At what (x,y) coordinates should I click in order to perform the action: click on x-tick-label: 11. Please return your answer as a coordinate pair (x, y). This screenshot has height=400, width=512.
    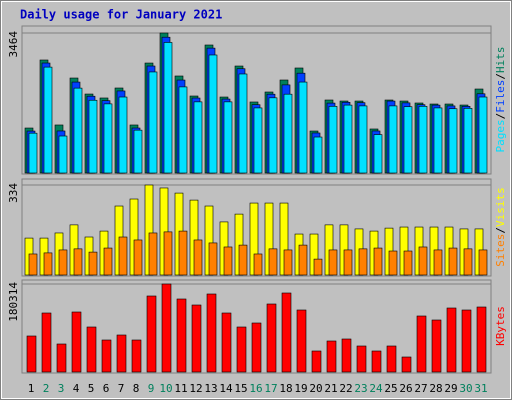
    Looking at the image, I should click on (180, 388).